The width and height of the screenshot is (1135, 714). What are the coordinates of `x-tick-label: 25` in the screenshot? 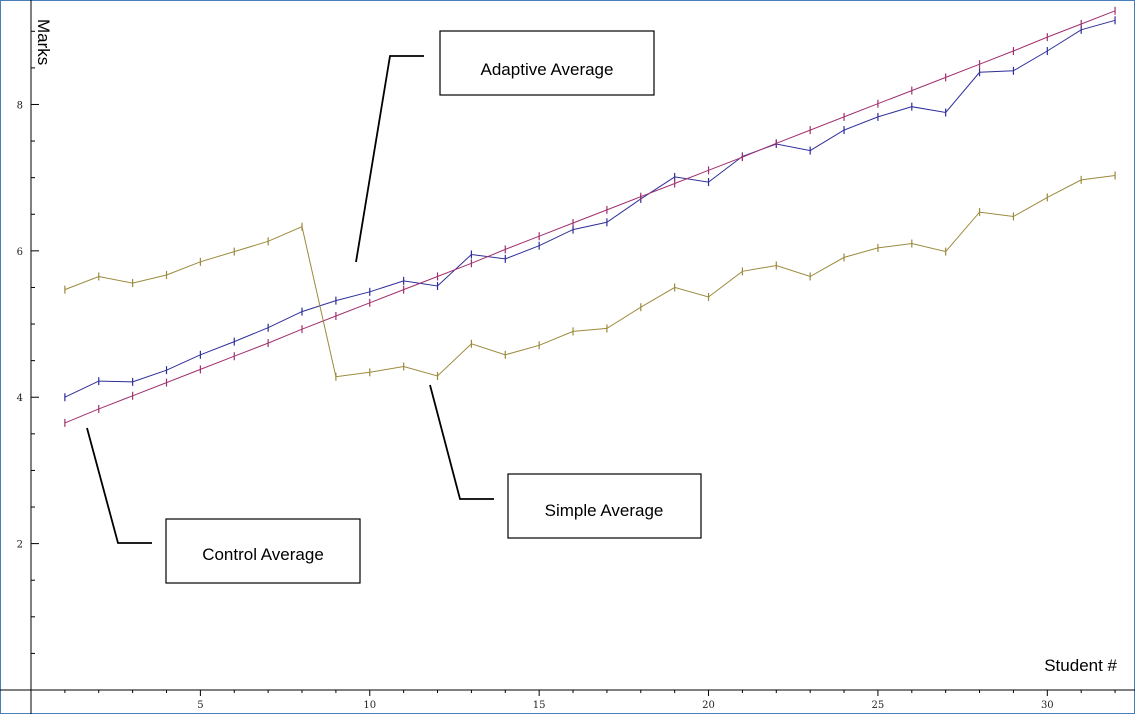 It's located at (878, 705).